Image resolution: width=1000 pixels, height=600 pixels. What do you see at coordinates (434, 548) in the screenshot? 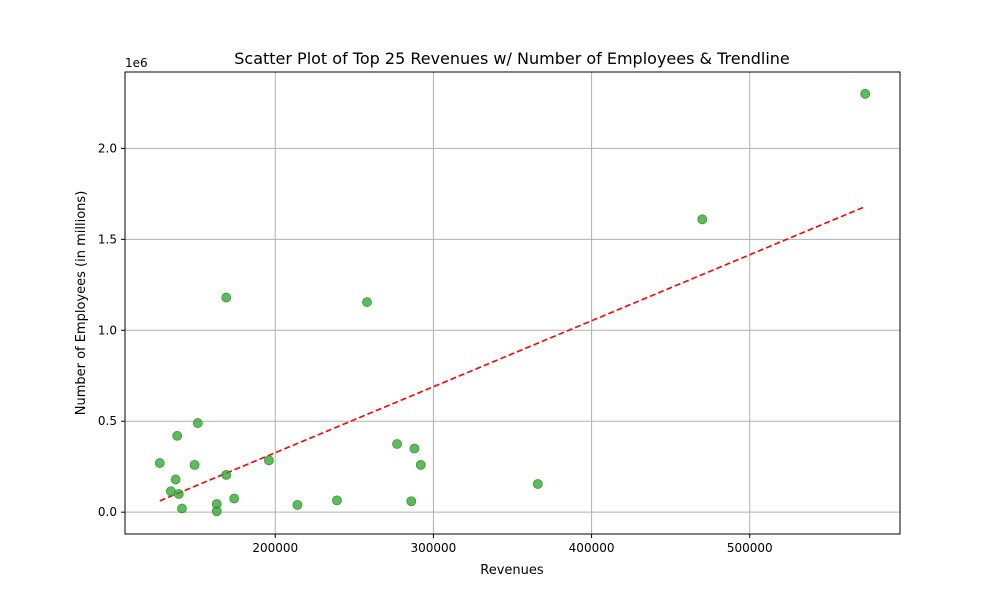
I see `x-tick-label: 300000` at bounding box center [434, 548].